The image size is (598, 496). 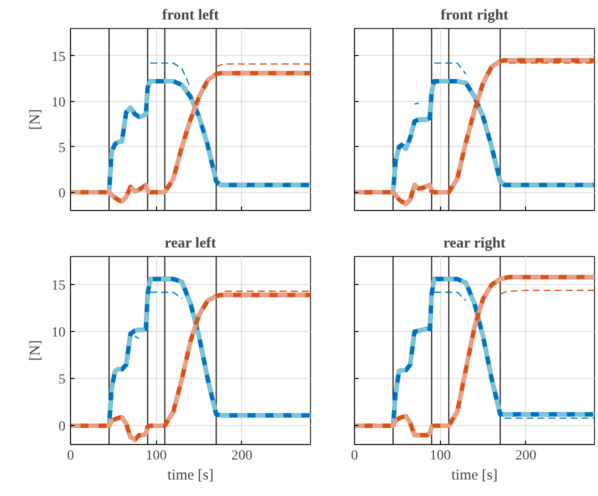 What do you see at coordinates (190, 16) in the screenshot?
I see `chart-title: front left` at bounding box center [190, 16].